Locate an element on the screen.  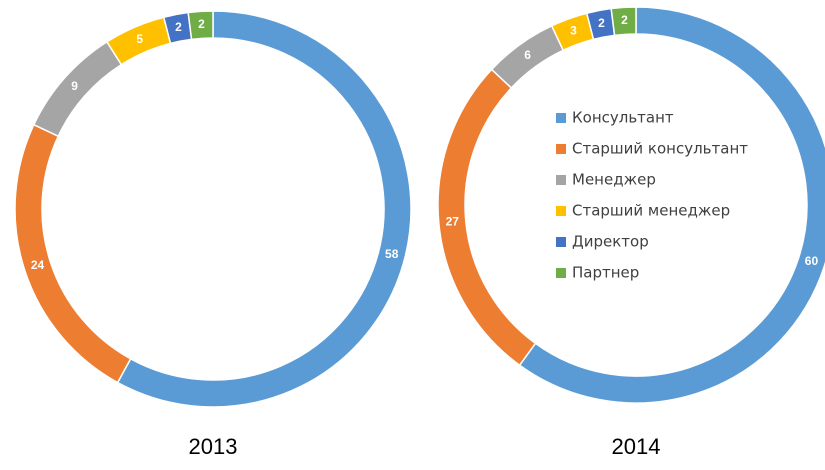
data-label: 24 is located at coordinates (38, 265).